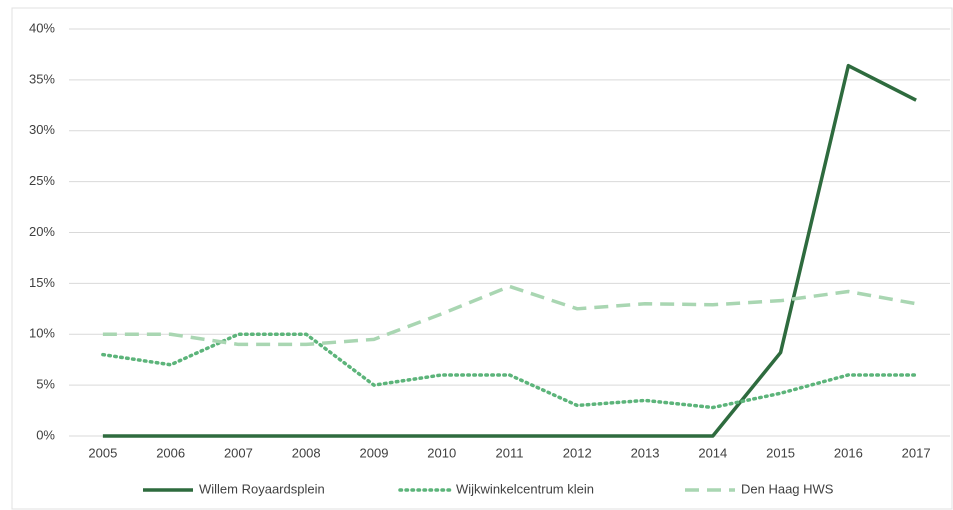  Describe the element at coordinates (441, 452) in the screenshot. I see `x-tick-label: 2010` at that location.